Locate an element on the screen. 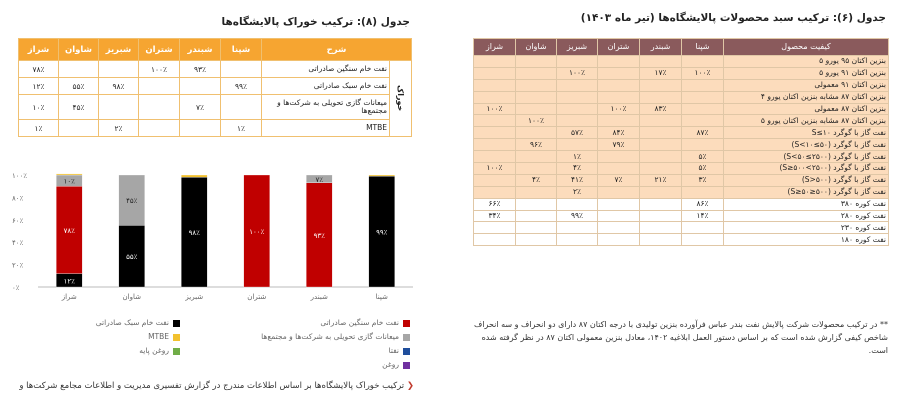  table8-row: نفت خام سبک صادراتی ۹۹٪ ۹۸٪ ۵۵٪ ۱۲٪ is located at coordinates (215, 86).